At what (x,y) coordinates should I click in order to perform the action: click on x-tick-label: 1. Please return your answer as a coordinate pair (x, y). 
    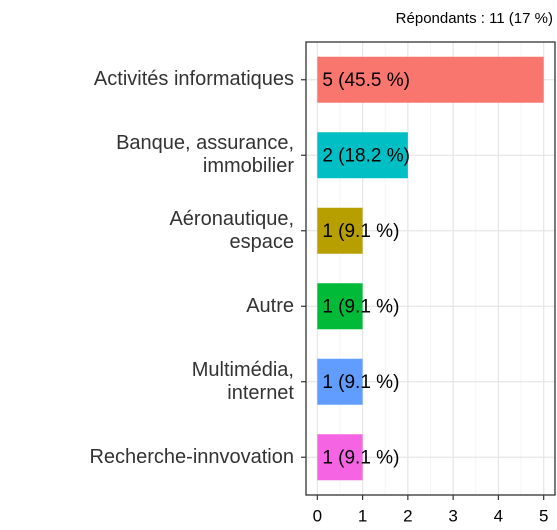
    Looking at the image, I should click on (362, 515).